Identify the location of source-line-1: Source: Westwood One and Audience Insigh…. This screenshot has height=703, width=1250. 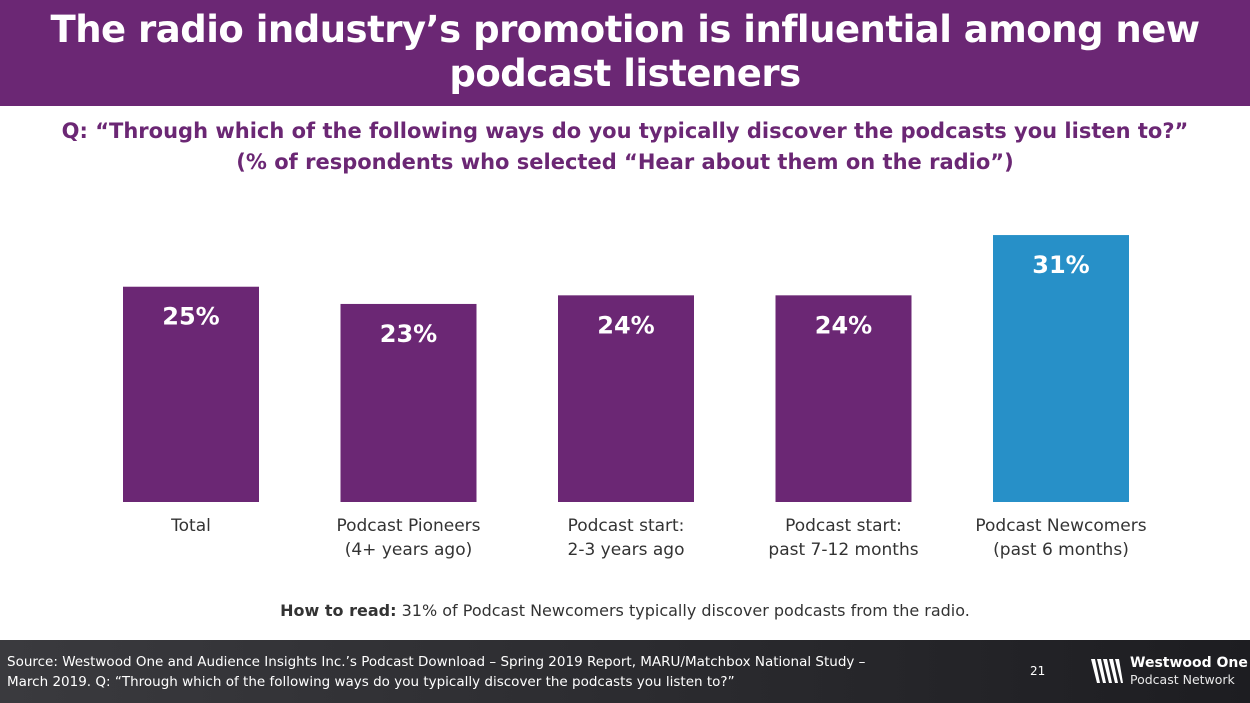
(436, 662).